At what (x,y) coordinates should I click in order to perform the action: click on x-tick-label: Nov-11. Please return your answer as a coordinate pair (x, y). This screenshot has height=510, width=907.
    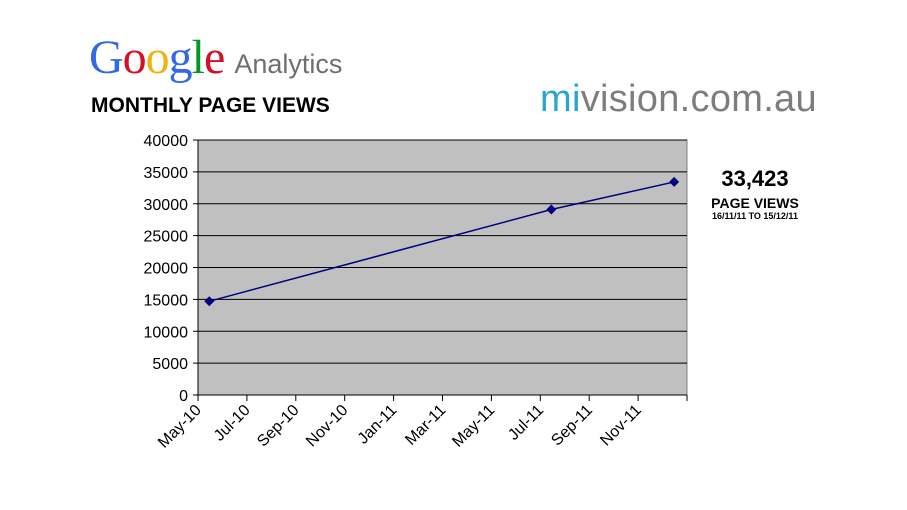
    Looking at the image, I should click on (621, 426).